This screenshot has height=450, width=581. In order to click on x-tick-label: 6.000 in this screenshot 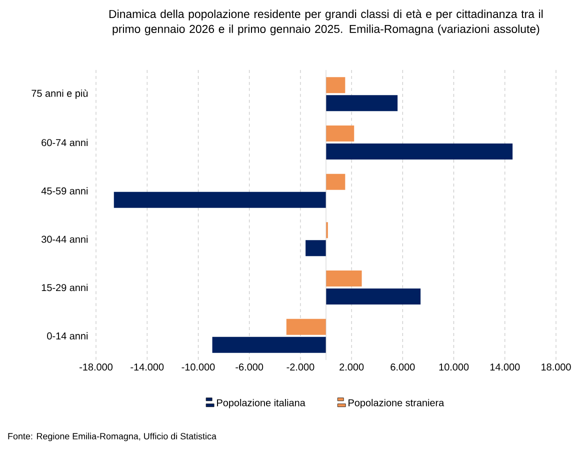, I will do `click(402, 367)`.